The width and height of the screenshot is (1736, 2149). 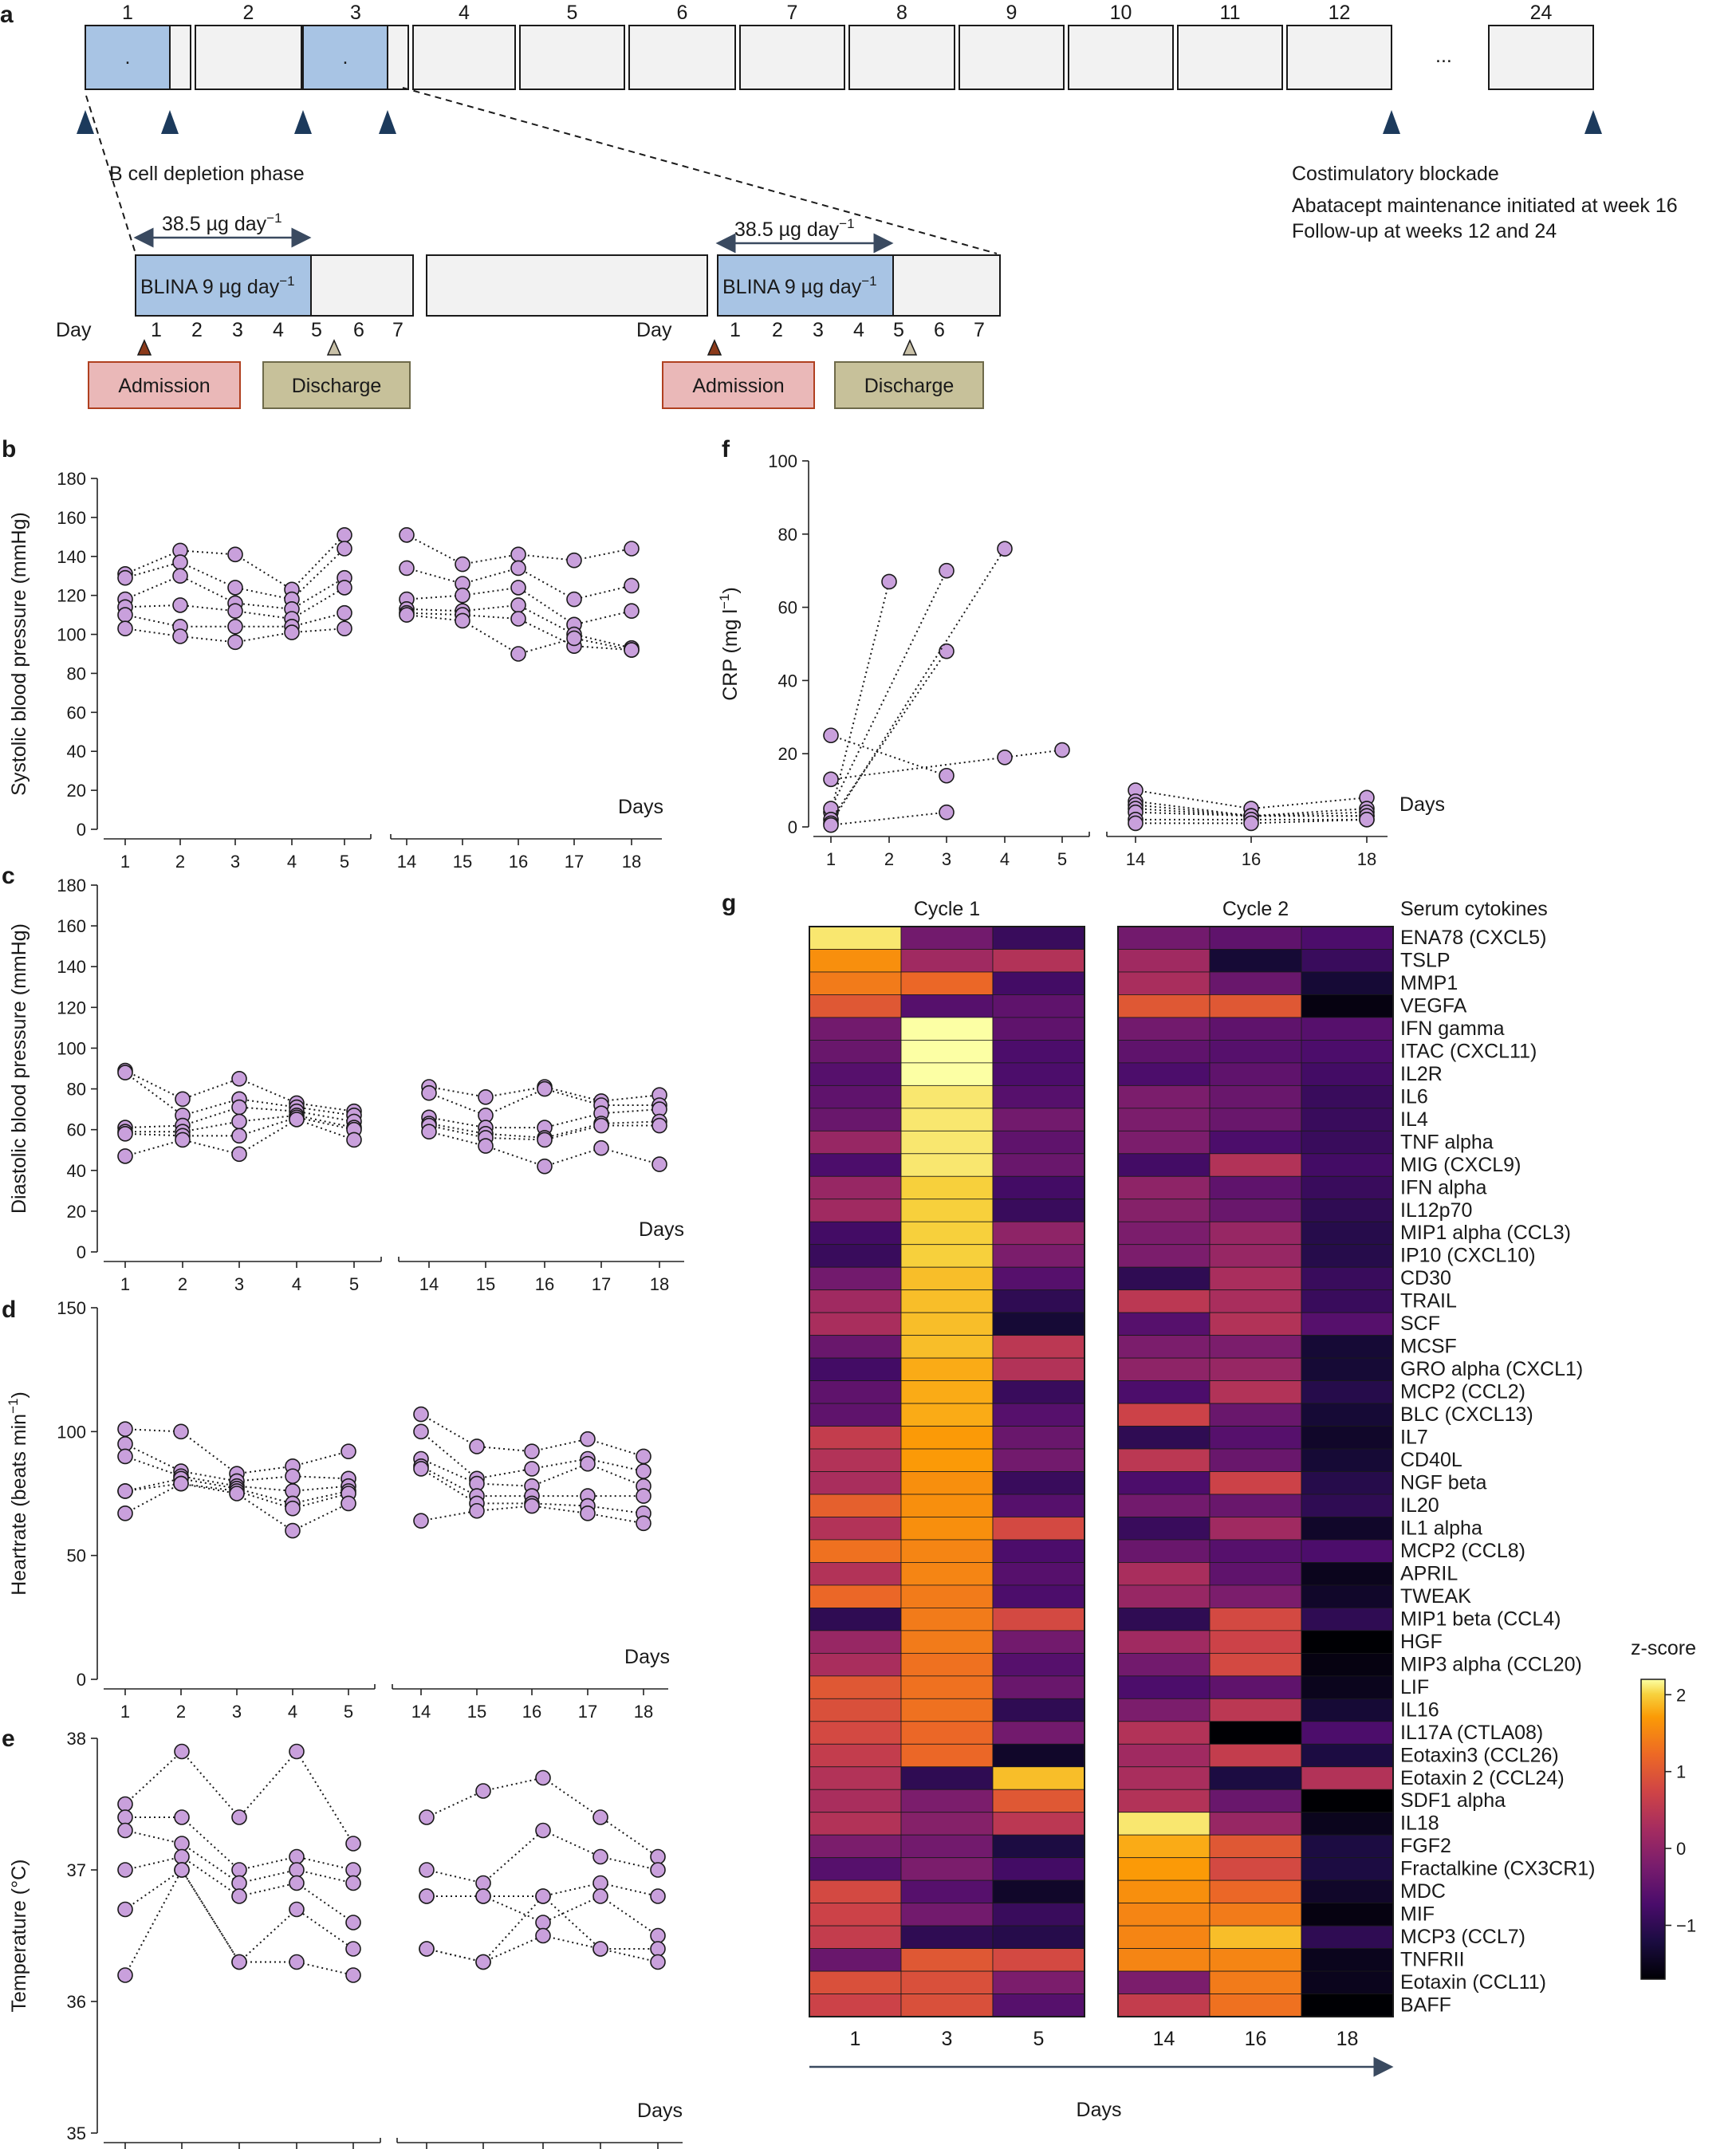 What do you see at coordinates (795, 228) in the screenshot?
I see `dose-label-2: 38.5 µg day−1` at bounding box center [795, 228].